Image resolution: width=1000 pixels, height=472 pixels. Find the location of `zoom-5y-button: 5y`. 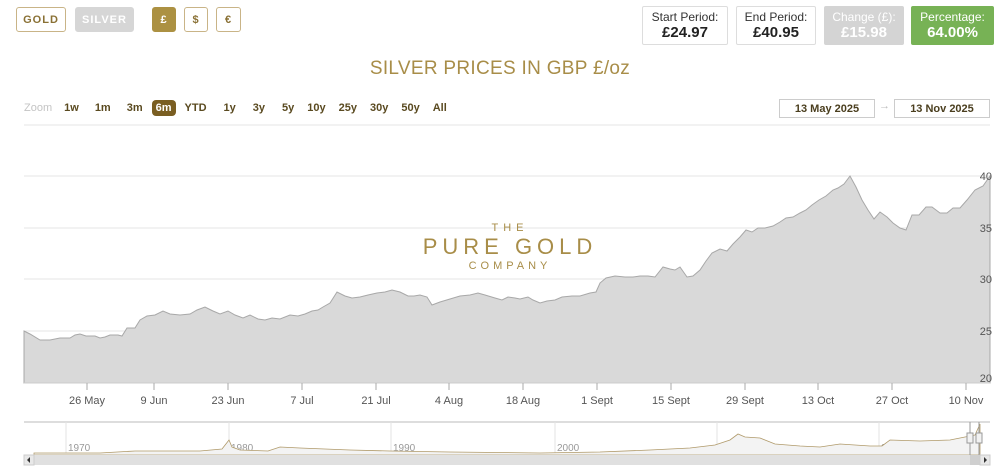

zoom-5y-button: 5y is located at coordinates (288, 108).